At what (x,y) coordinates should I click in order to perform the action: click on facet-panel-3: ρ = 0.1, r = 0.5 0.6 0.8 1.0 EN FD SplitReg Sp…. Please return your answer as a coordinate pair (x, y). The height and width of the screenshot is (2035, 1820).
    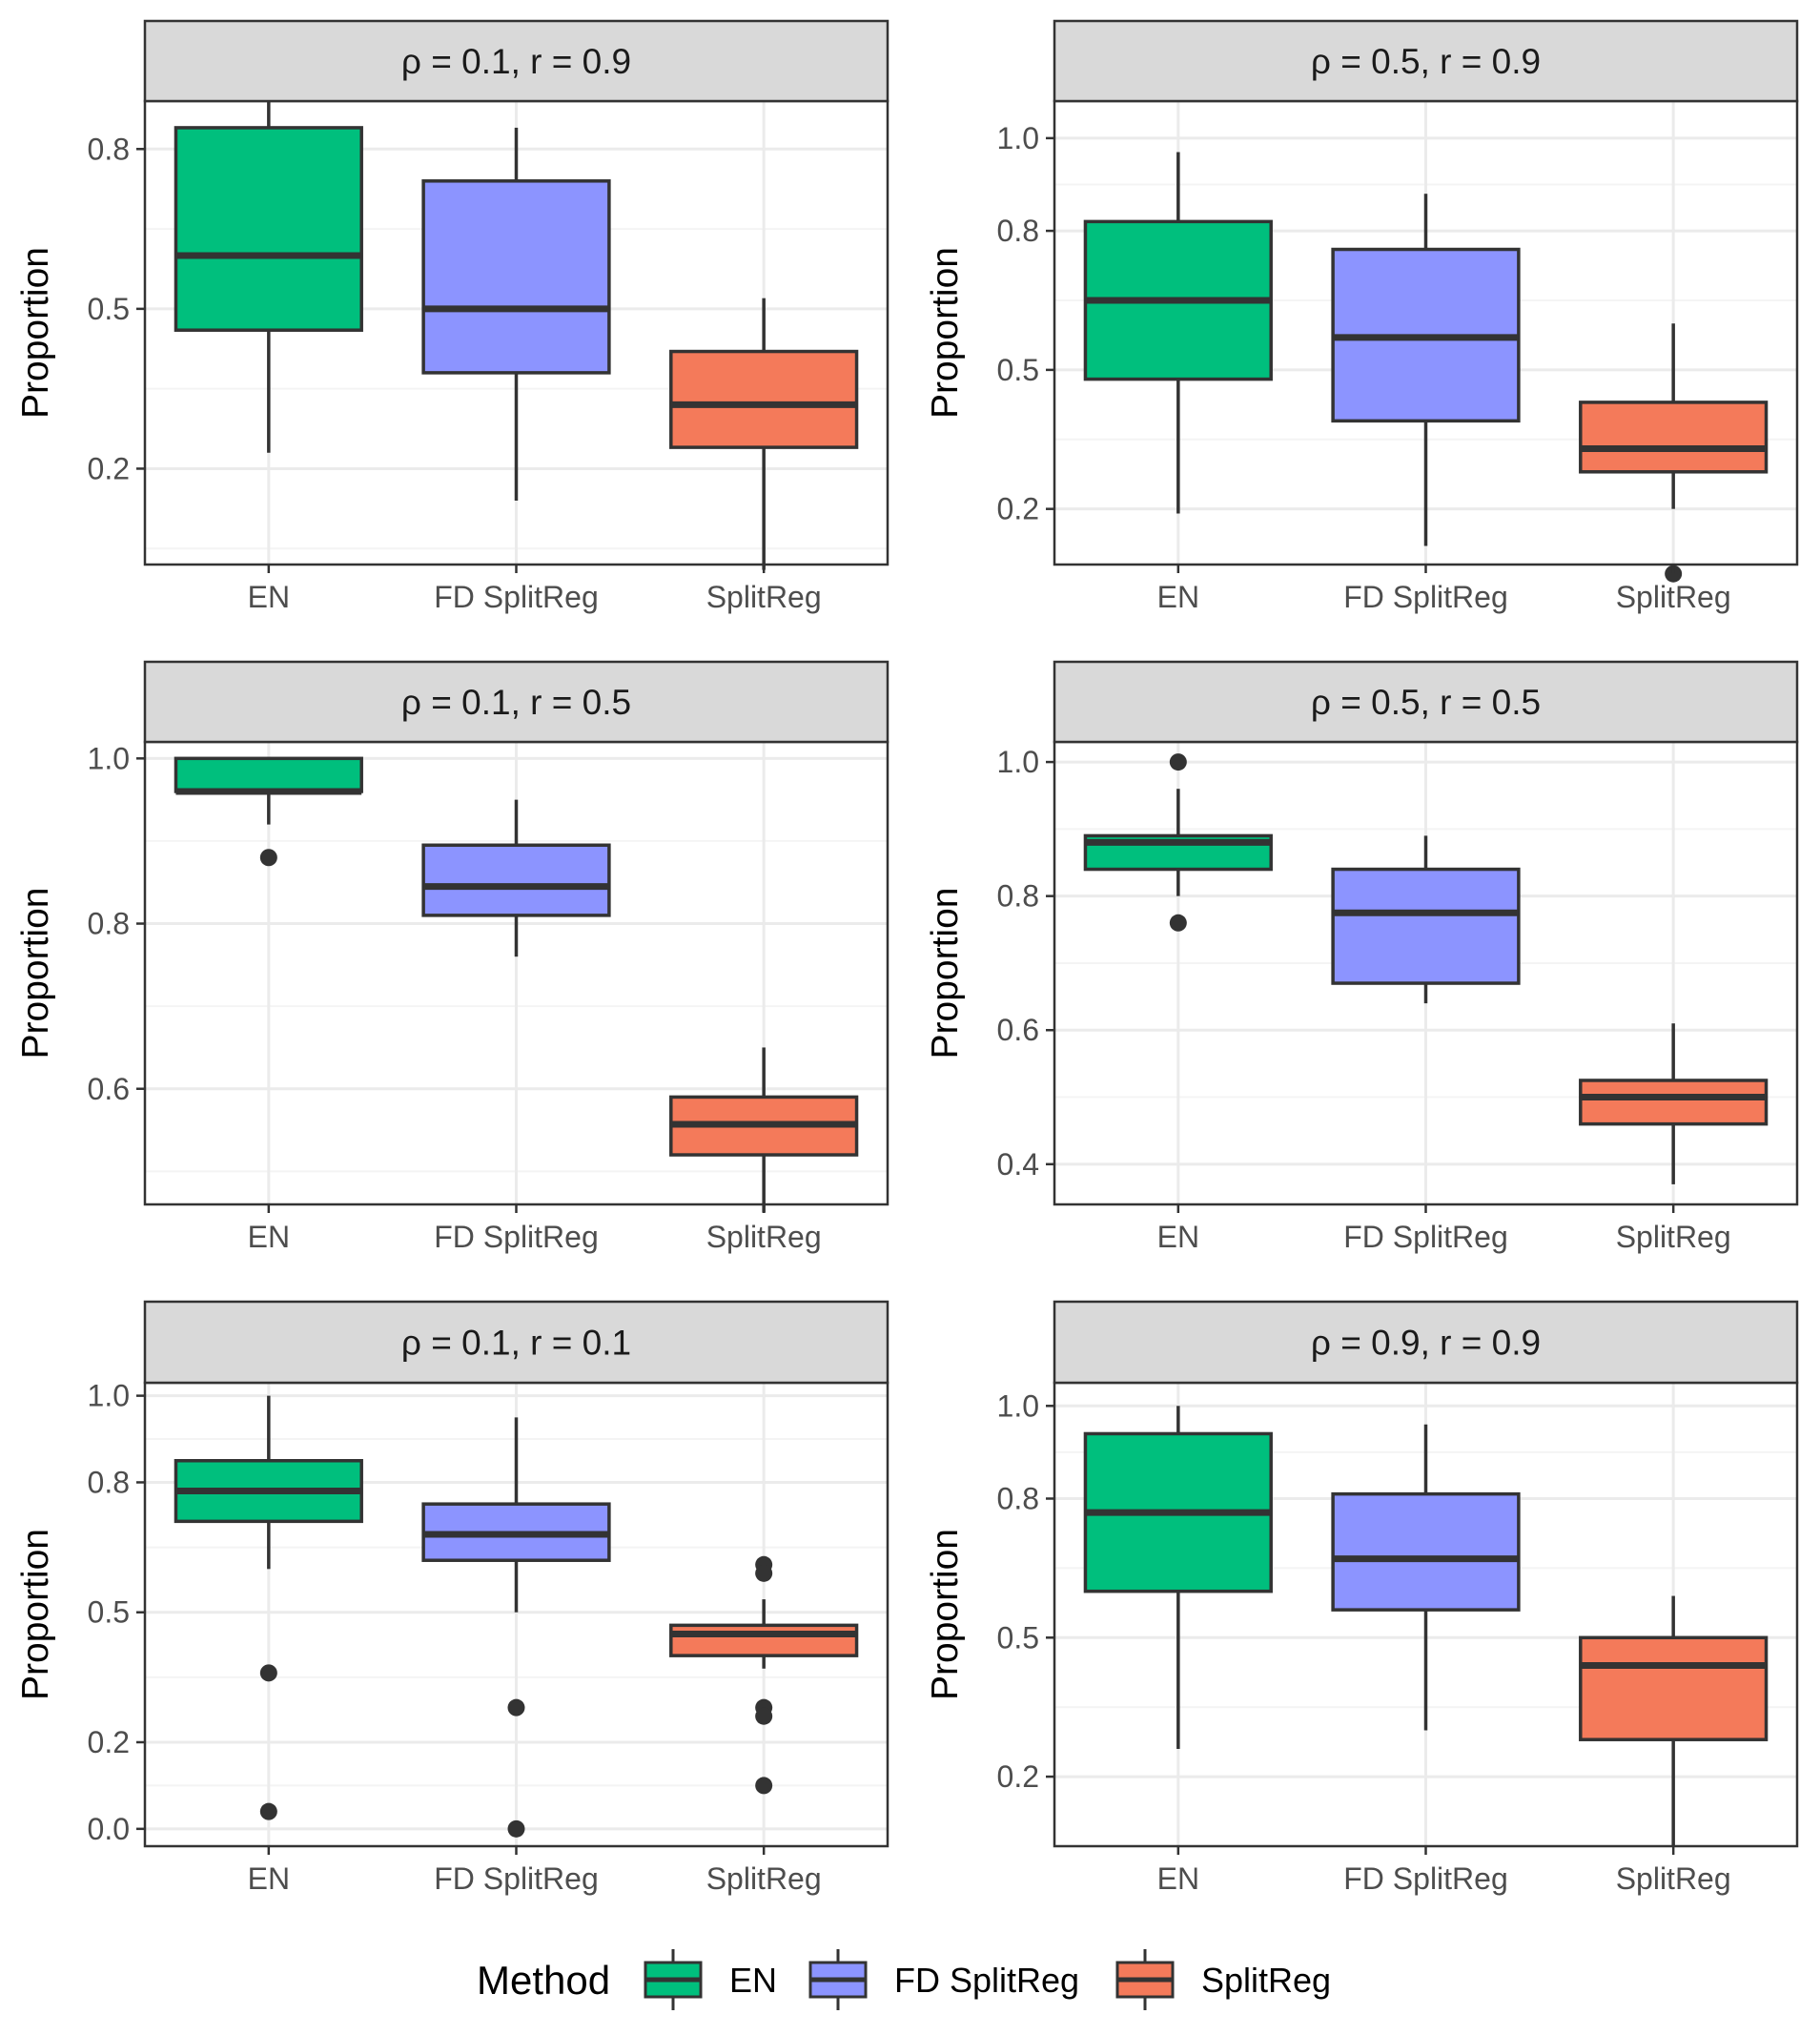
    Looking at the image, I should click on (452, 957).